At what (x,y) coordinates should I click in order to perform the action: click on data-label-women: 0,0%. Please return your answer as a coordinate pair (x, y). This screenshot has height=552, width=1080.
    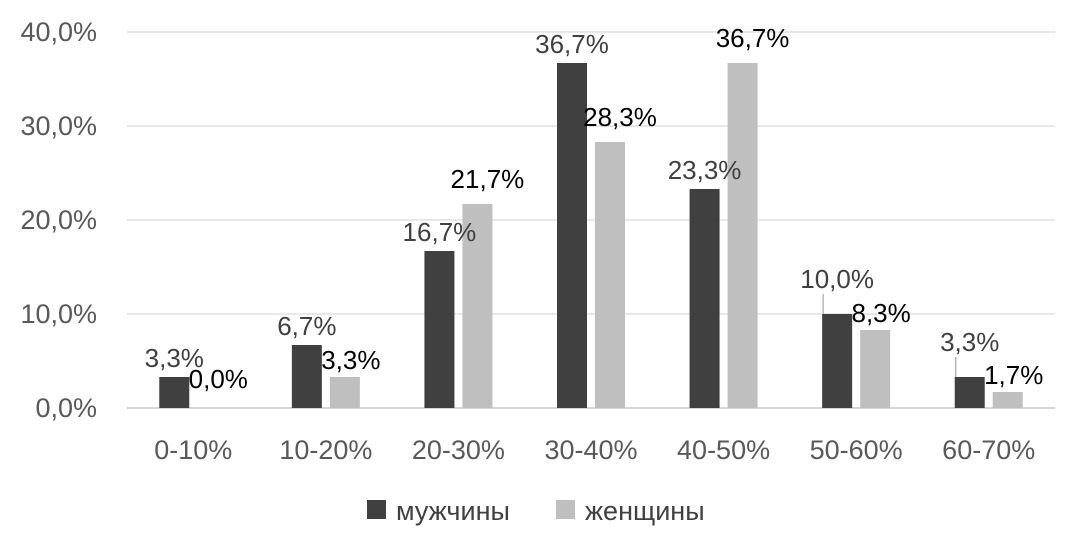
    Looking at the image, I should click on (218, 379).